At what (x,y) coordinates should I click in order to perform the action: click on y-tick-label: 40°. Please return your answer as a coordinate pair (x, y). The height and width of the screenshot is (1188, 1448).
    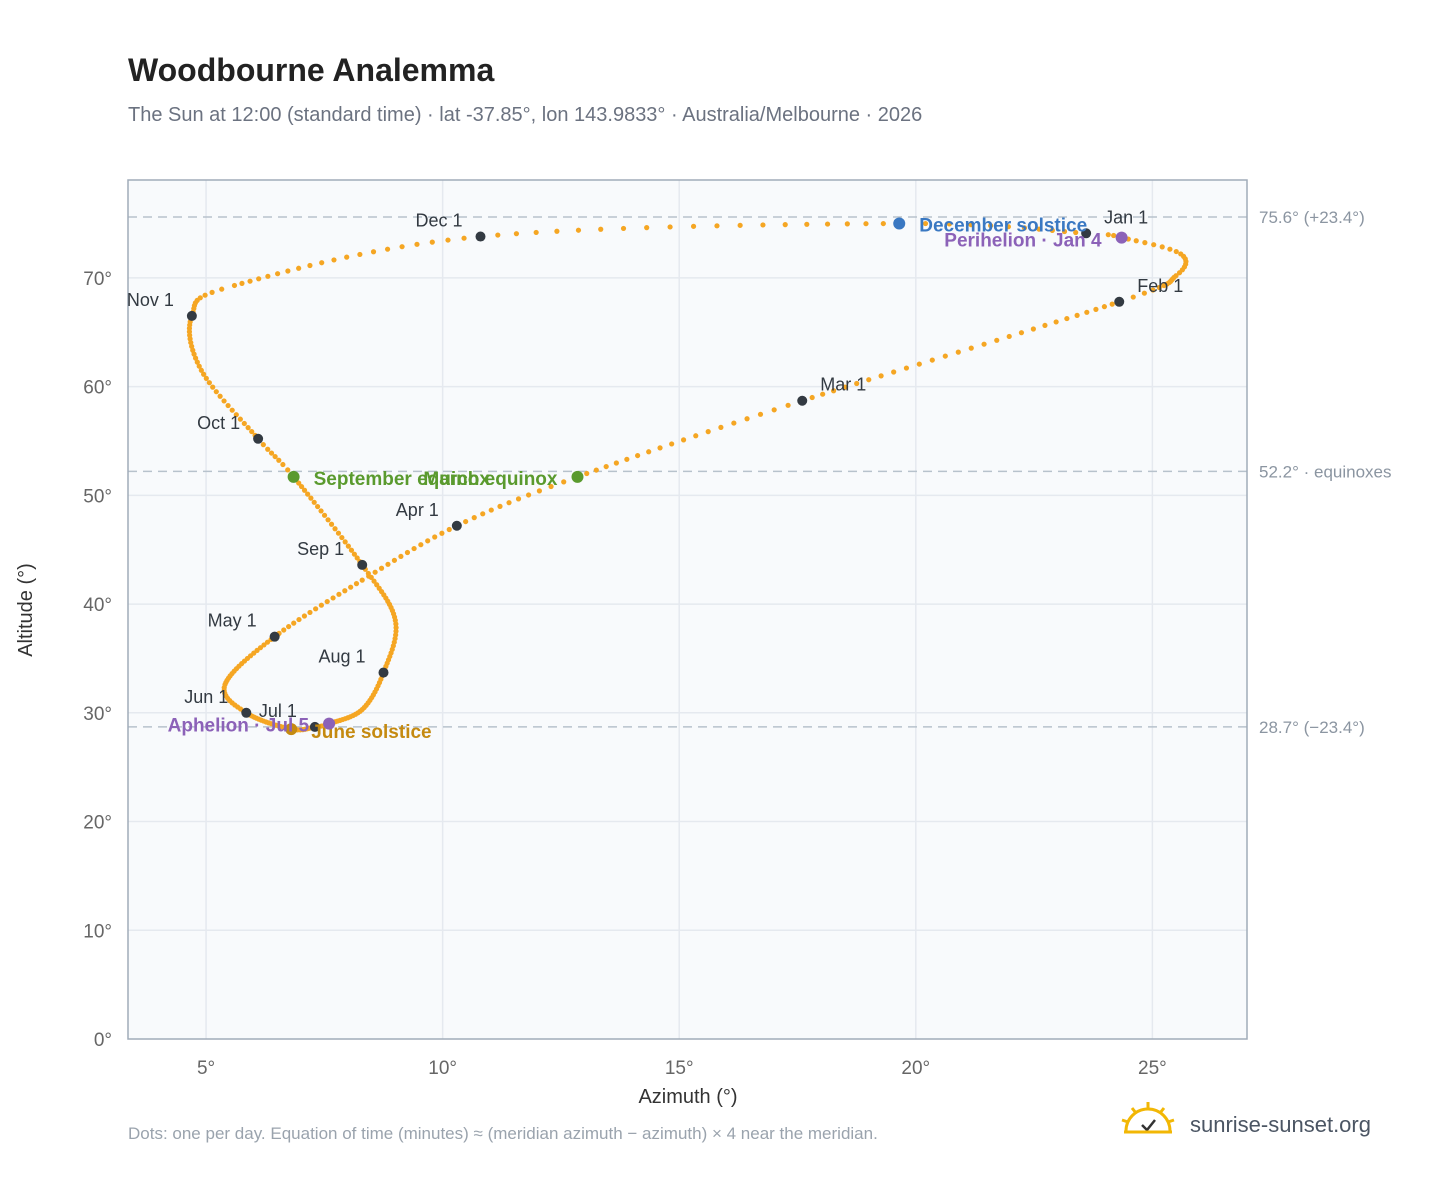
    Looking at the image, I should click on (97, 605).